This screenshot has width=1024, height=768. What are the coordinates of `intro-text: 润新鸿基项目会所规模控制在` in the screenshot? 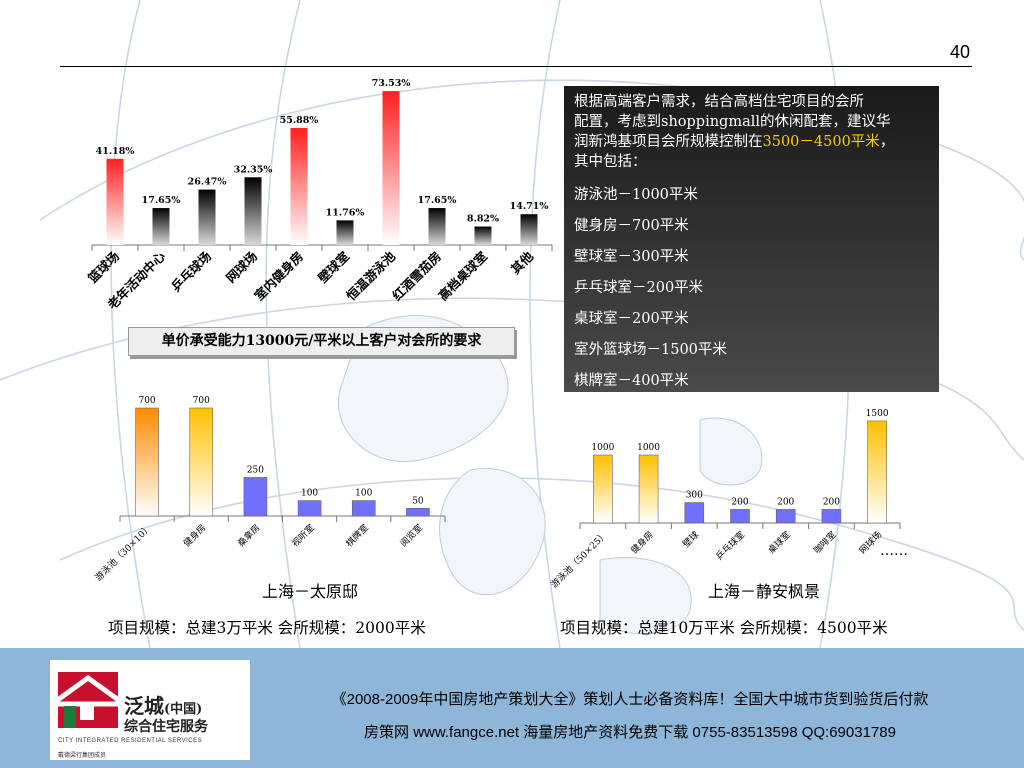 It's located at (668, 142).